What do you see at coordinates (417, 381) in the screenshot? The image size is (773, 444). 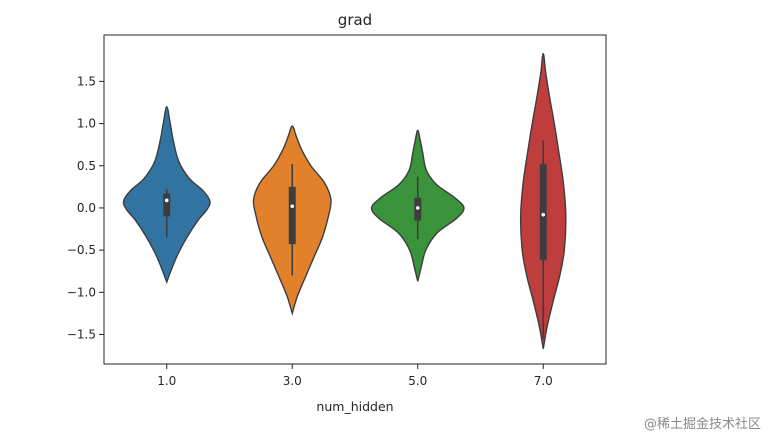 I see `x-tick-label: 5.0` at bounding box center [417, 381].